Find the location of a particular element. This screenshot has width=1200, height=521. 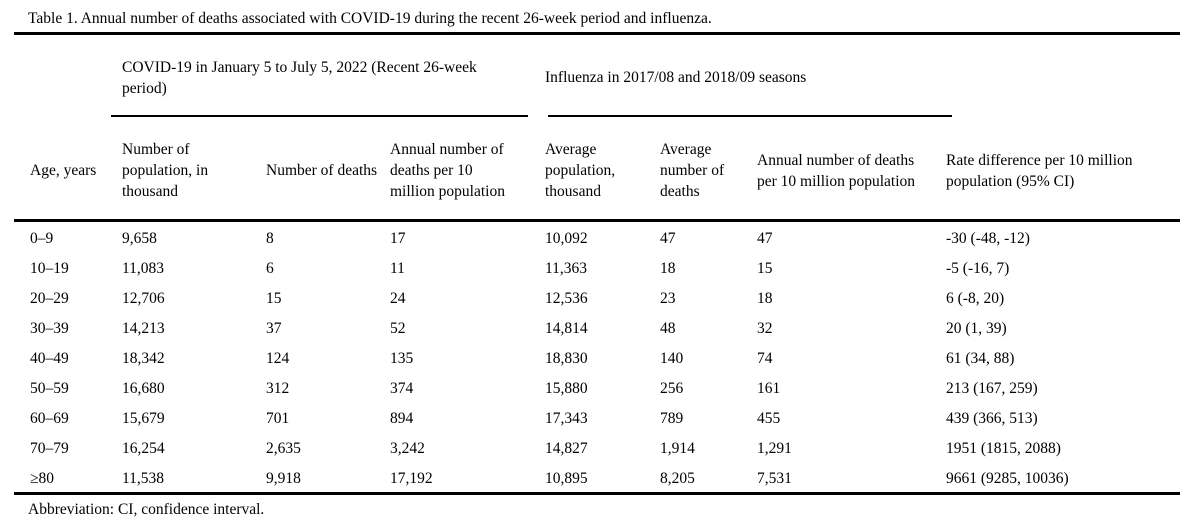

table-cell: 14,827 is located at coordinates (566, 448).